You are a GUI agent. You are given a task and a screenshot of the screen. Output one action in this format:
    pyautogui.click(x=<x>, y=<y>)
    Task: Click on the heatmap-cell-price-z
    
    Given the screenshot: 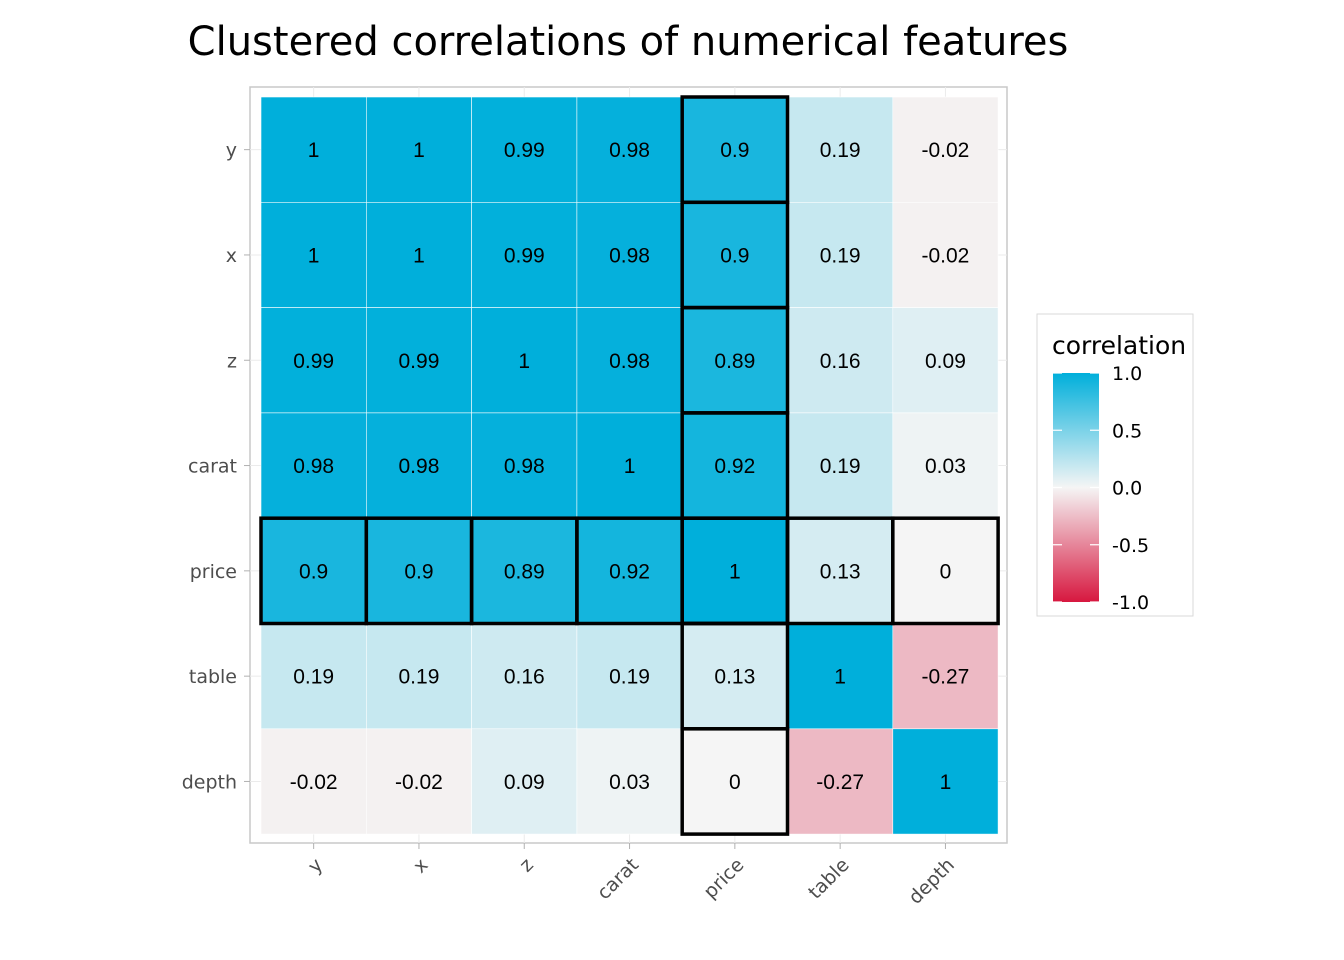 What is the action you would take?
    pyautogui.click(x=524, y=570)
    